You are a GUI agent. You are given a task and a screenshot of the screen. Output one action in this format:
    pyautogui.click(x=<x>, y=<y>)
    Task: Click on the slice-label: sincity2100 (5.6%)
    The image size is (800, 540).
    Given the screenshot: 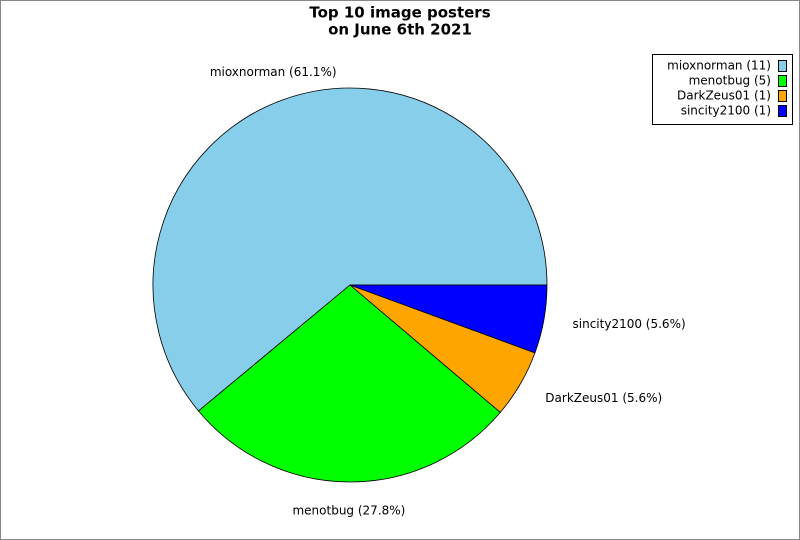 What is the action you would take?
    pyautogui.click(x=629, y=324)
    